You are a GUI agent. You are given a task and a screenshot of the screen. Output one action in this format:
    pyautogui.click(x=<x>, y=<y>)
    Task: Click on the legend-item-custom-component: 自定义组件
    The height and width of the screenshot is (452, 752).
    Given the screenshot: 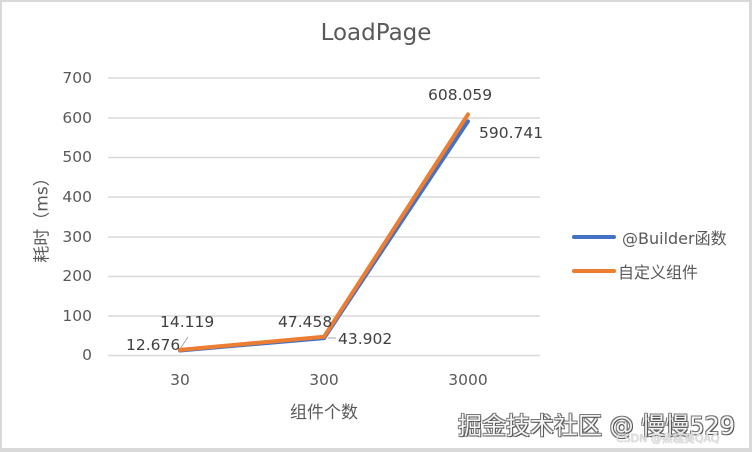 What is the action you would take?
    pyautogui.click(x=635, y=271)
    